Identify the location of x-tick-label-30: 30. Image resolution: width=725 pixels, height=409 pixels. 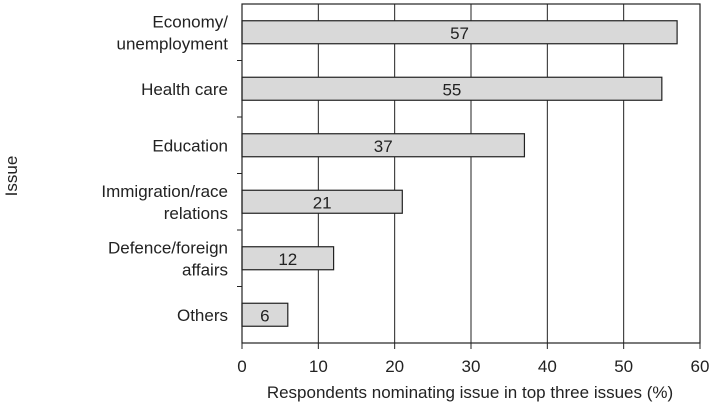
(471, 366).